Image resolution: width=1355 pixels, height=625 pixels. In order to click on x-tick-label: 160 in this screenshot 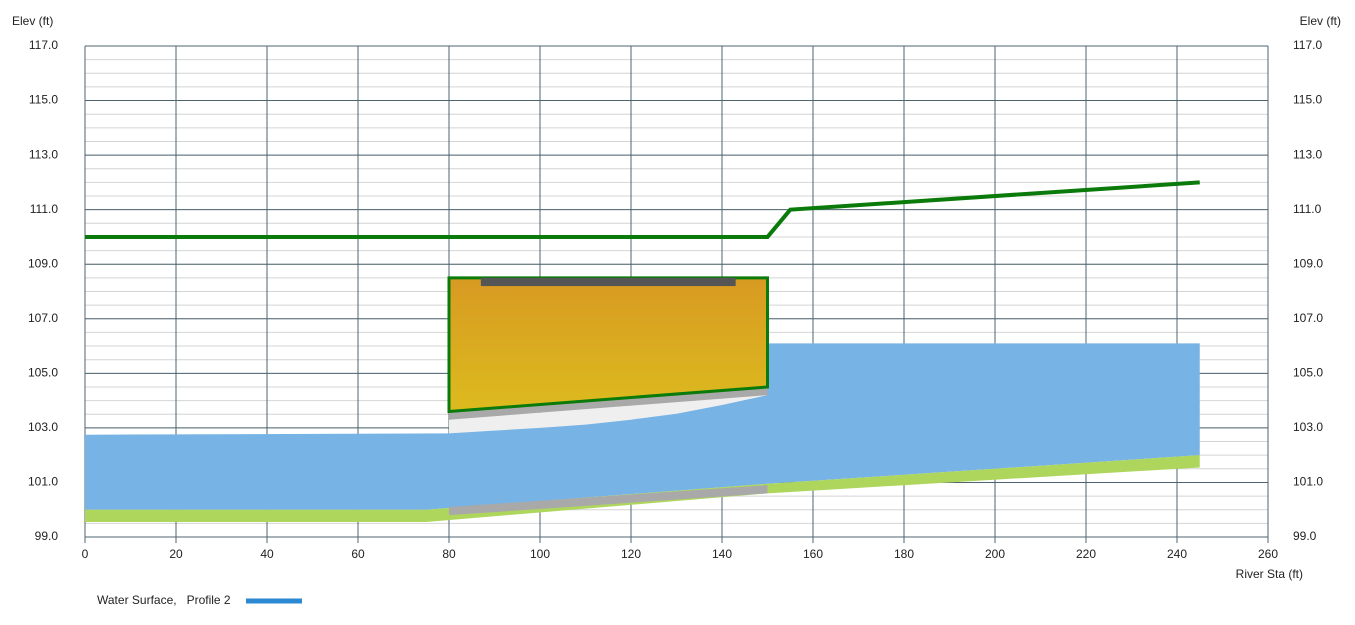, I will do `click(813, 554)`.